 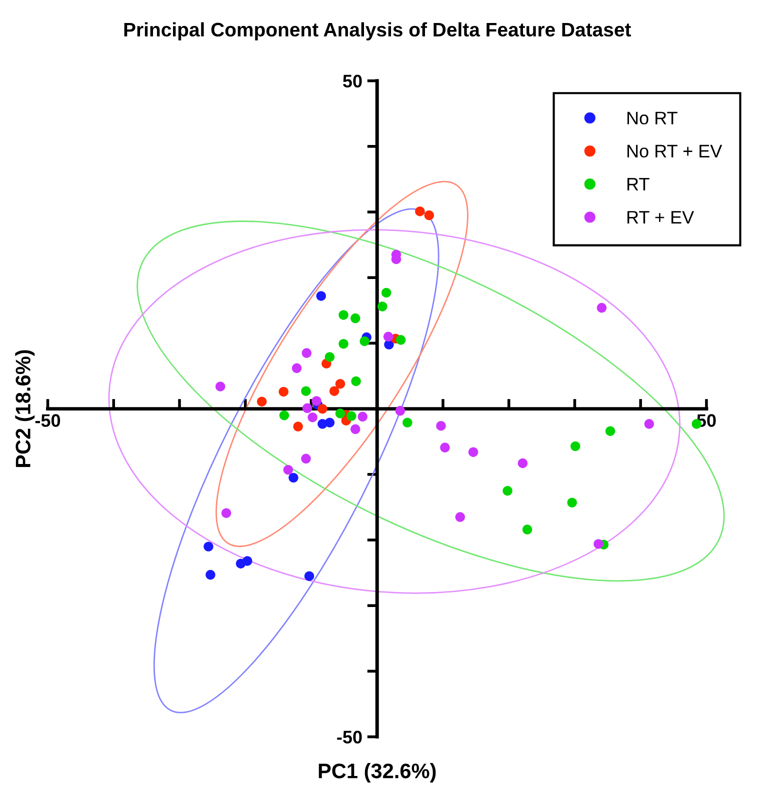 I want to click on legend-label: RT + EV, so click(x=660, y=217).